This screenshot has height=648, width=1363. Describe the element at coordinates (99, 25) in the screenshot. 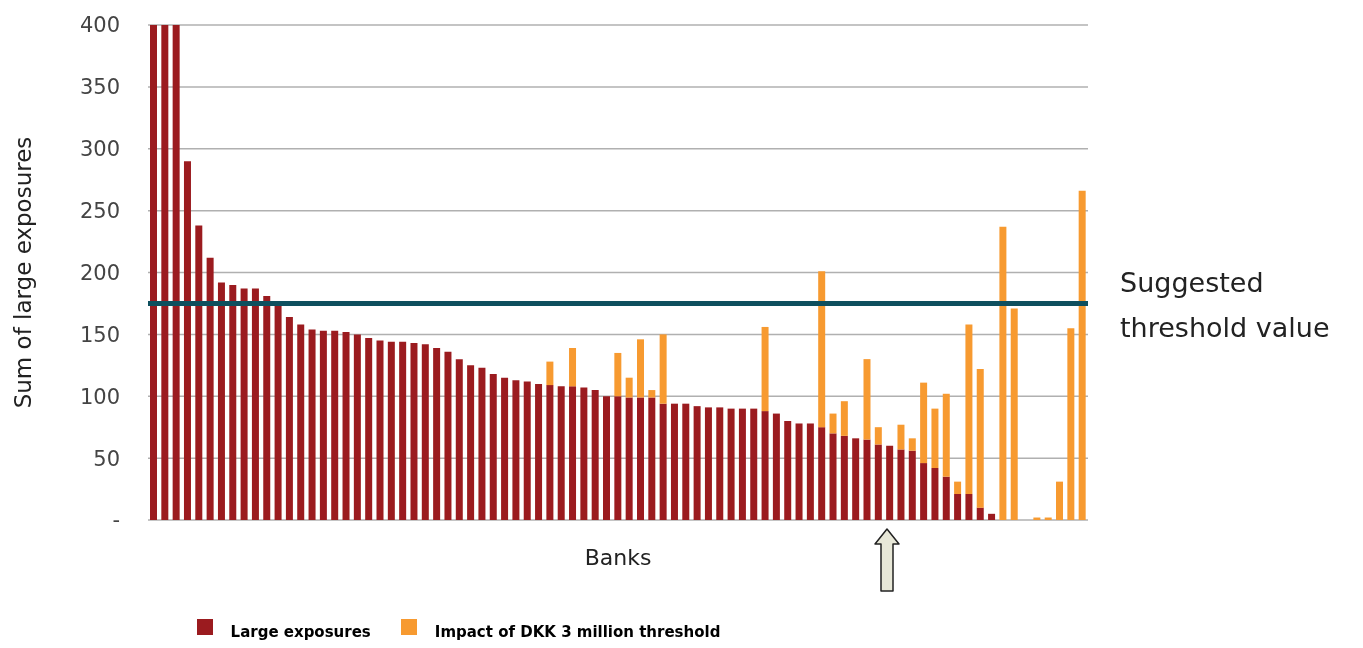

I see `y-tick-label: 400` at that location.